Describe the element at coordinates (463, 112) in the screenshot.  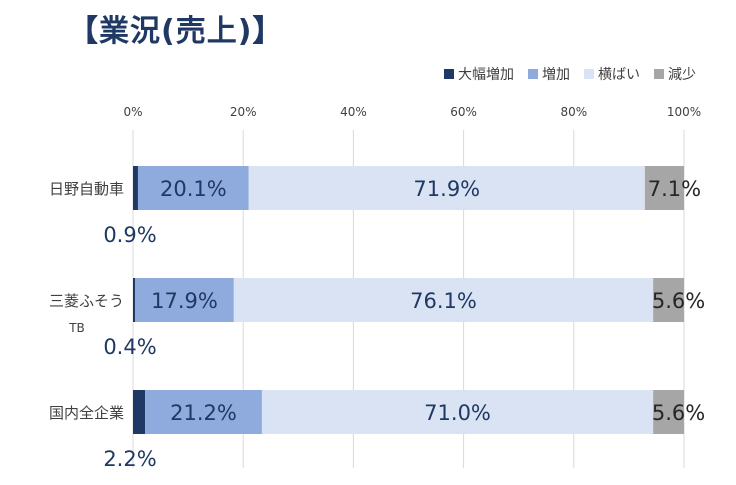
I see `x-tick-label: 60%` at that location.